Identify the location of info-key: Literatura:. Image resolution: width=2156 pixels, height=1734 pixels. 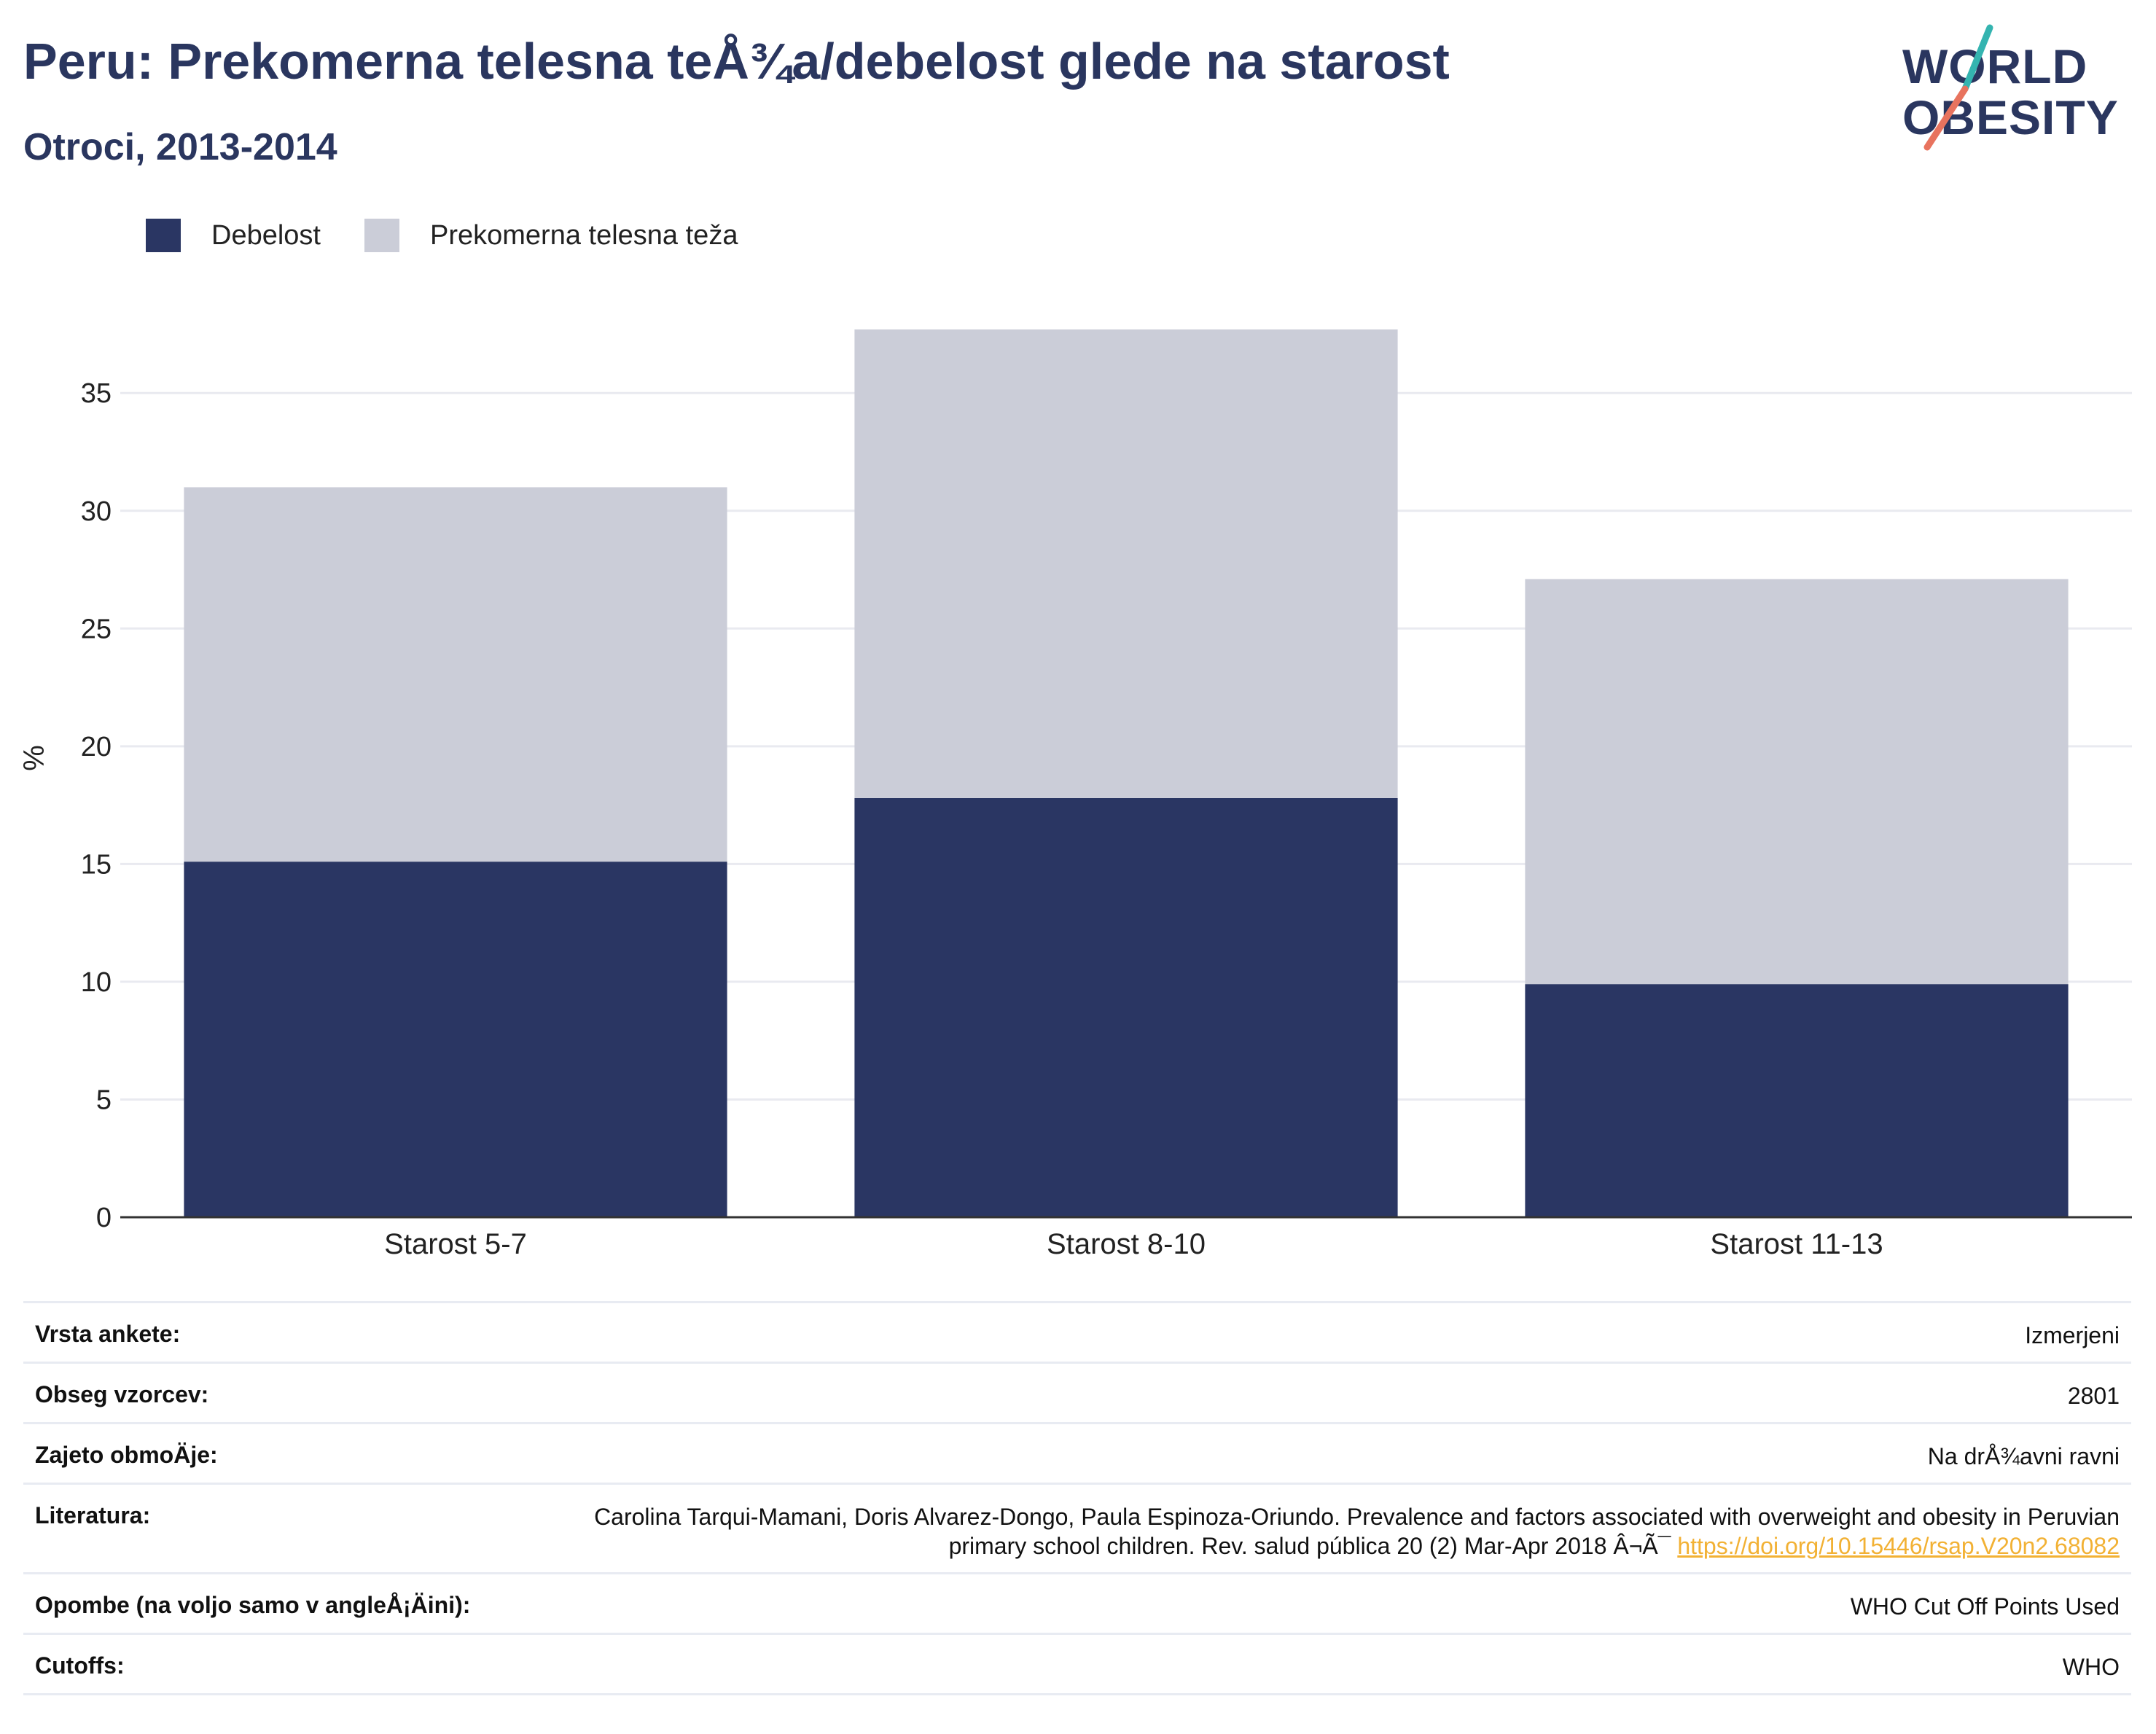
(93, 1515).